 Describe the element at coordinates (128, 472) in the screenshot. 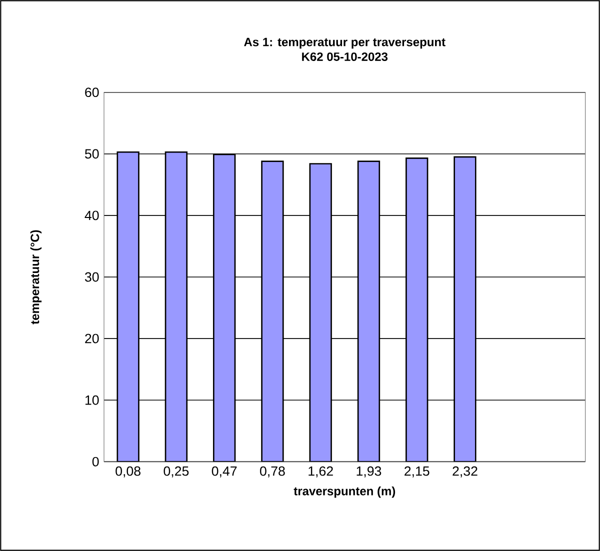

I see `x-tick-label: 0,08` at that location.